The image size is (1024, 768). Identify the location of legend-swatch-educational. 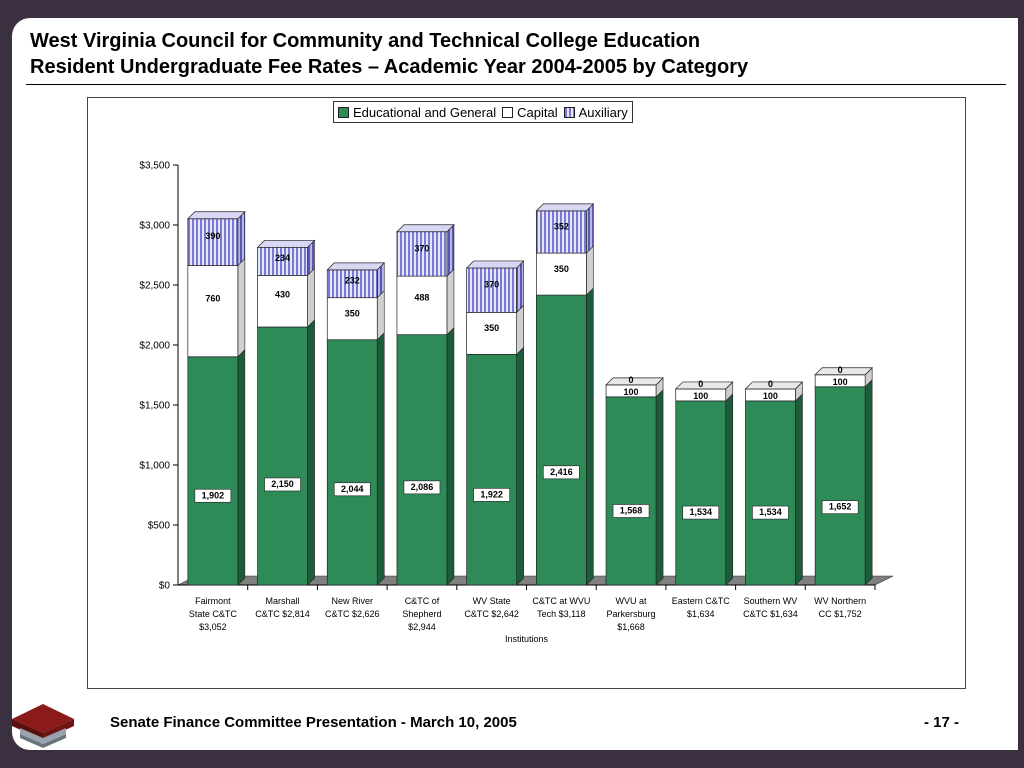
(343, 112).